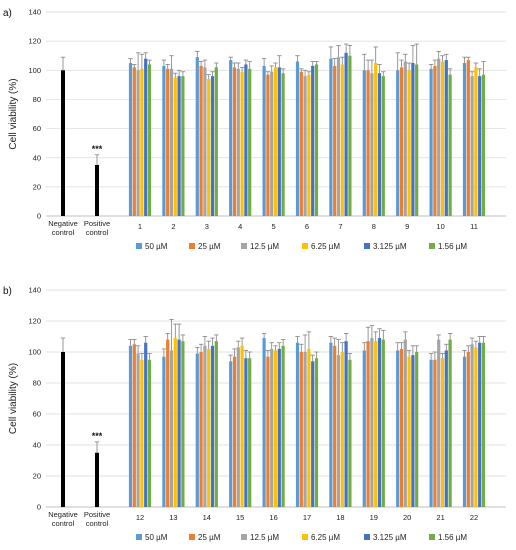  I want to click on legend-label: 50 µM, so click(156, 537).